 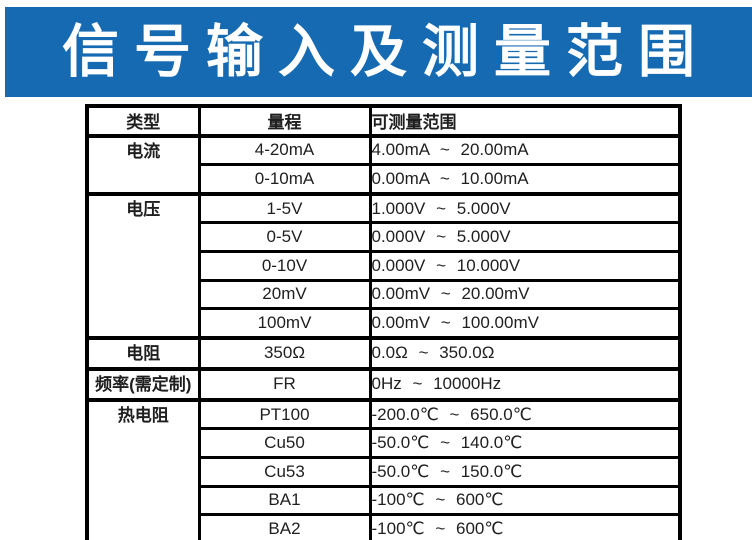 What do you see at coordinates (284, 500) in the screenshot?
I see `range-cell: BA1` at bounding box center [284, 500].